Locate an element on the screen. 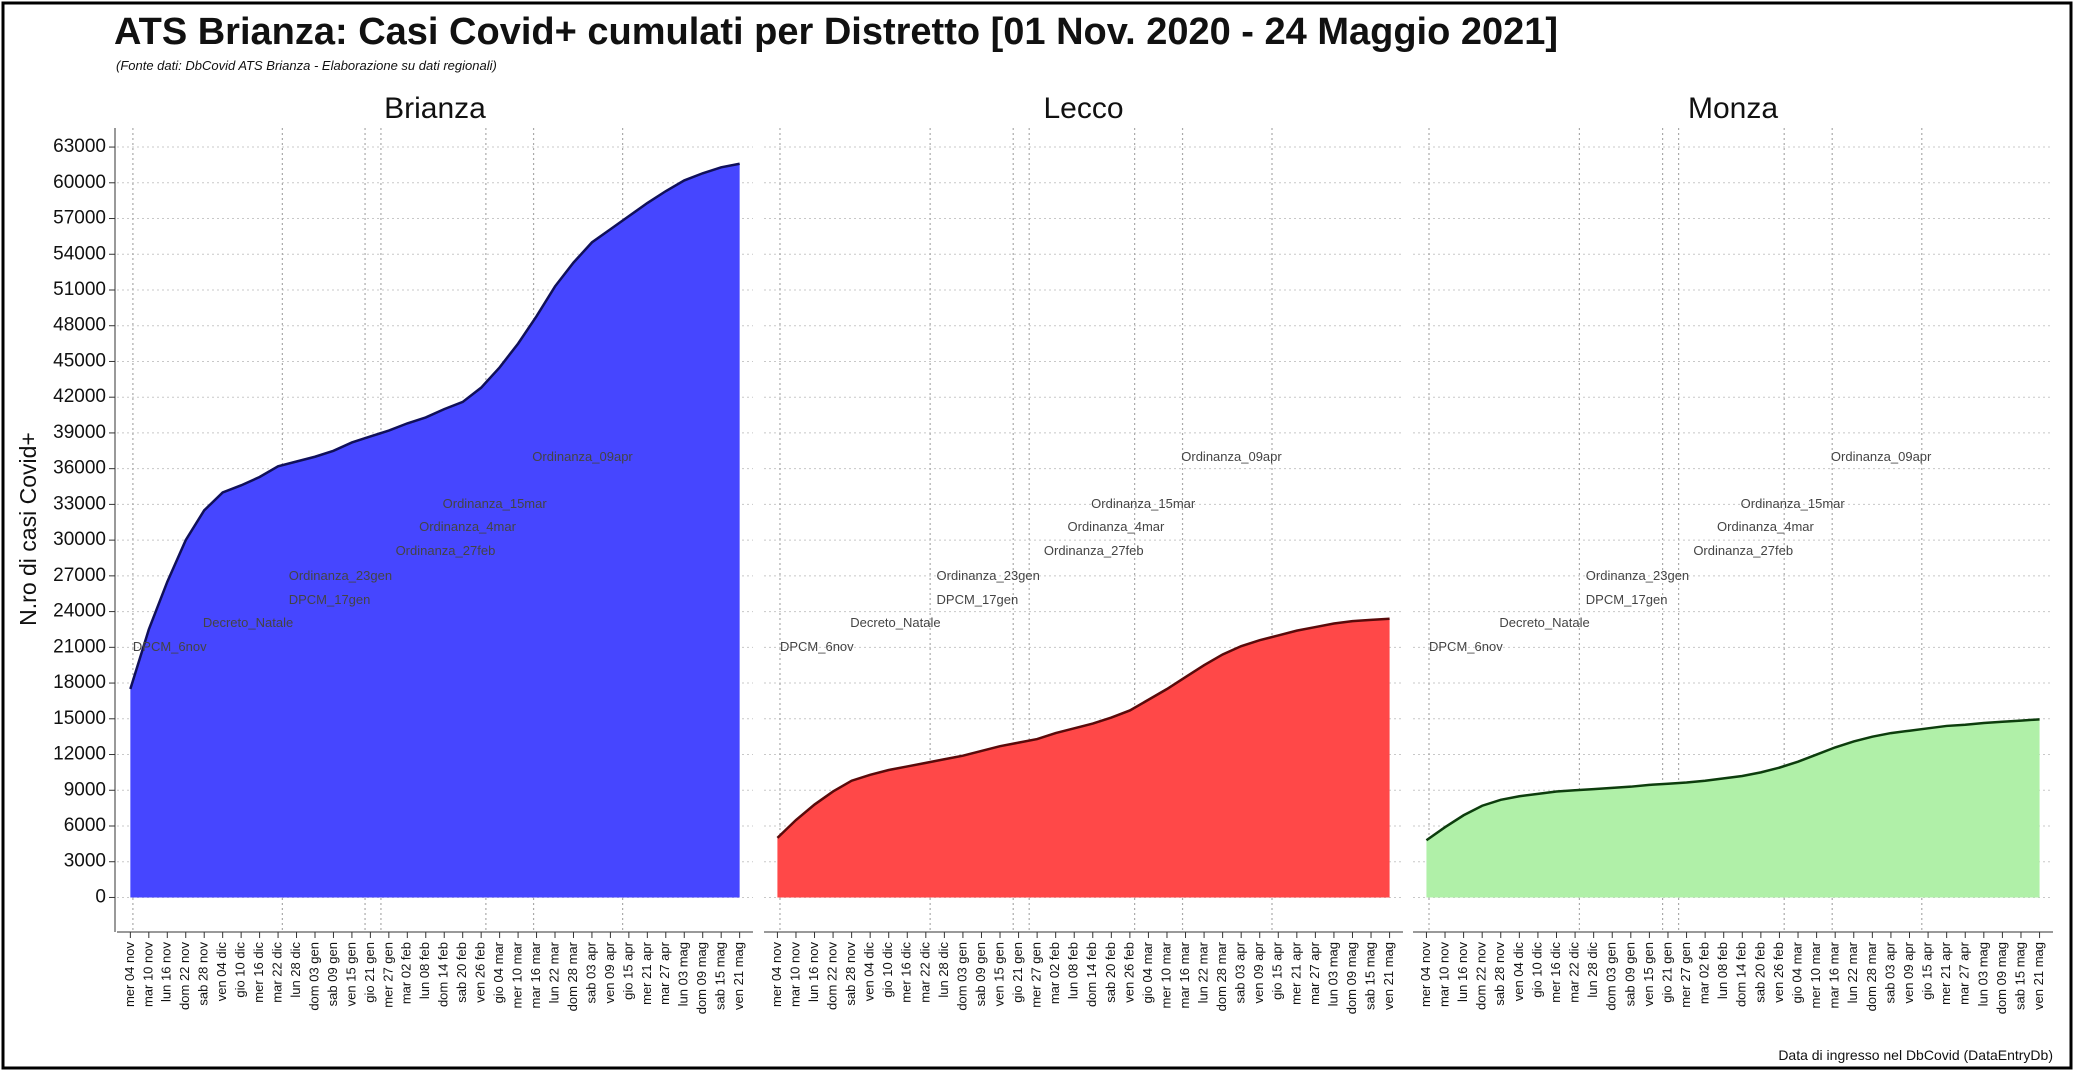 Image resolution: width=2074 pixels, height=1071 pixels. x-tick-label: gio 04 mar is located at coordinates (1147, 972).